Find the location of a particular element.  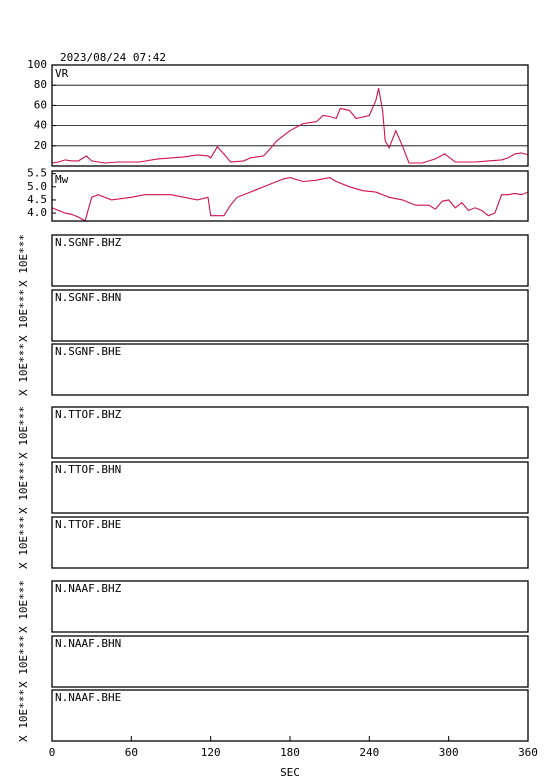

y-tick-label: 40 is located at coordinates (40, 125).